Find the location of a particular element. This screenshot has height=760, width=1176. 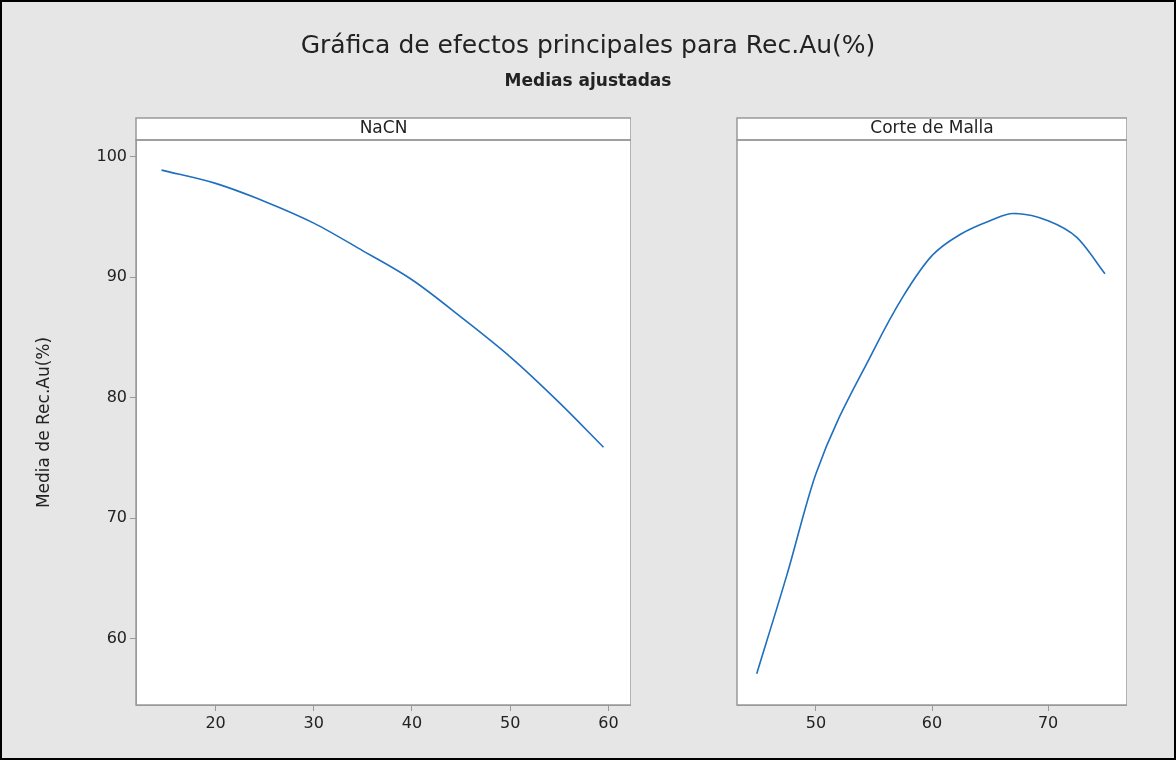

chart-title: Gráfica de efectos principales para Rec.Au(%) is located at coordinates (588, 44).